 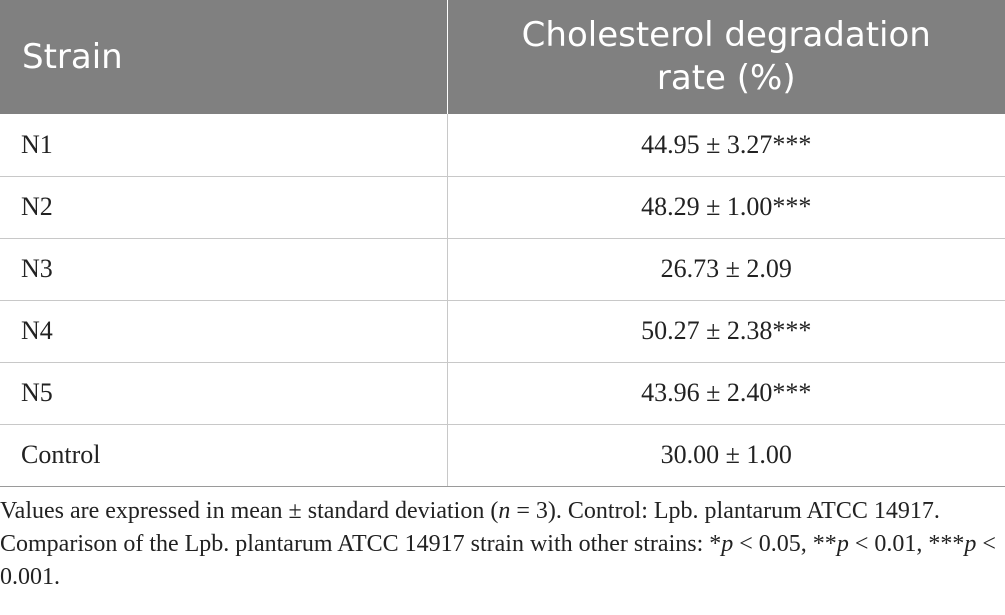 I want to click on footnote-text: < 0.01, ***, so click(x=906, y=544).